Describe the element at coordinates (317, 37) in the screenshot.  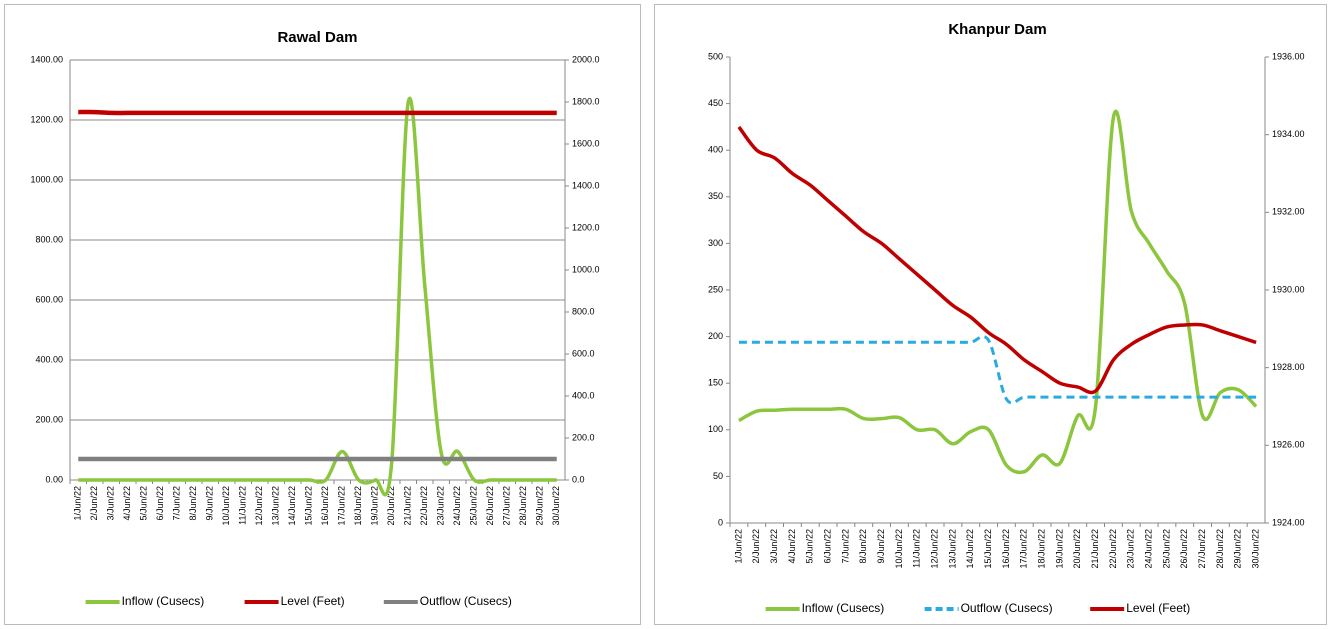
I see `chart-title: Rawal Dam` at that location.